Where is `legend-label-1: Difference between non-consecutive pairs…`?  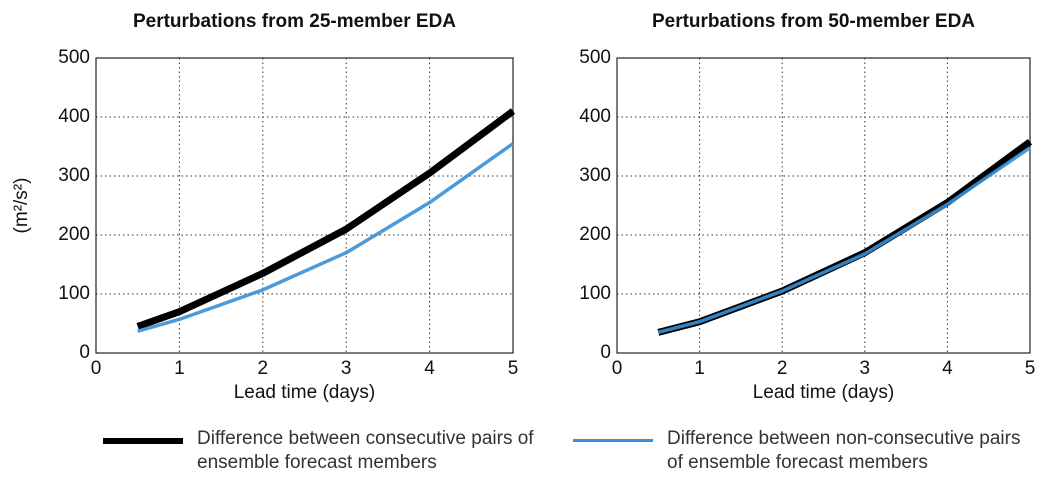 legend-label-1: Difference between non-consecutive pairs… is located at coordinates (844, 450).